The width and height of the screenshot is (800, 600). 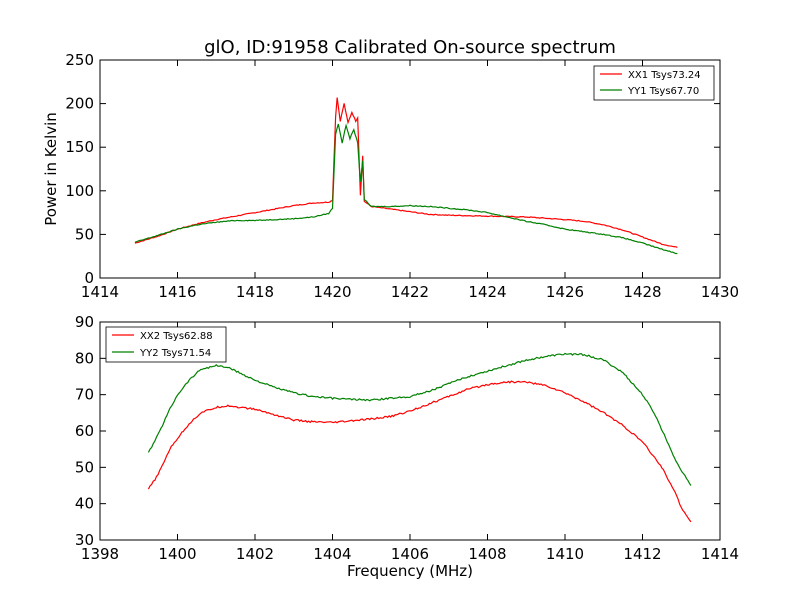 I want to click on legend-label-xx1: XX1 Tsys73.24, so click(x=664, y=75).